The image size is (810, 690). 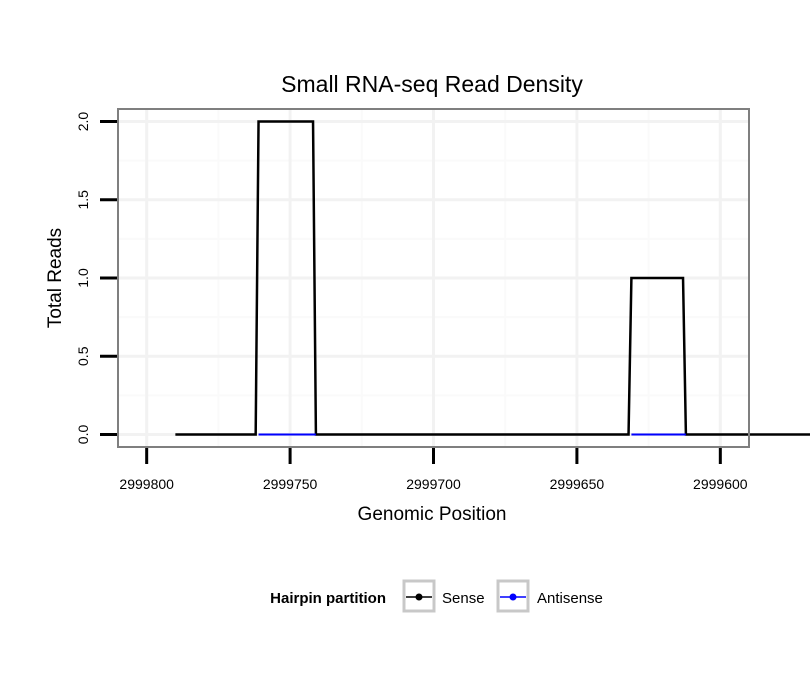 I want to click on x-axis-label: Genomic Position, so click(x=432, y=514).